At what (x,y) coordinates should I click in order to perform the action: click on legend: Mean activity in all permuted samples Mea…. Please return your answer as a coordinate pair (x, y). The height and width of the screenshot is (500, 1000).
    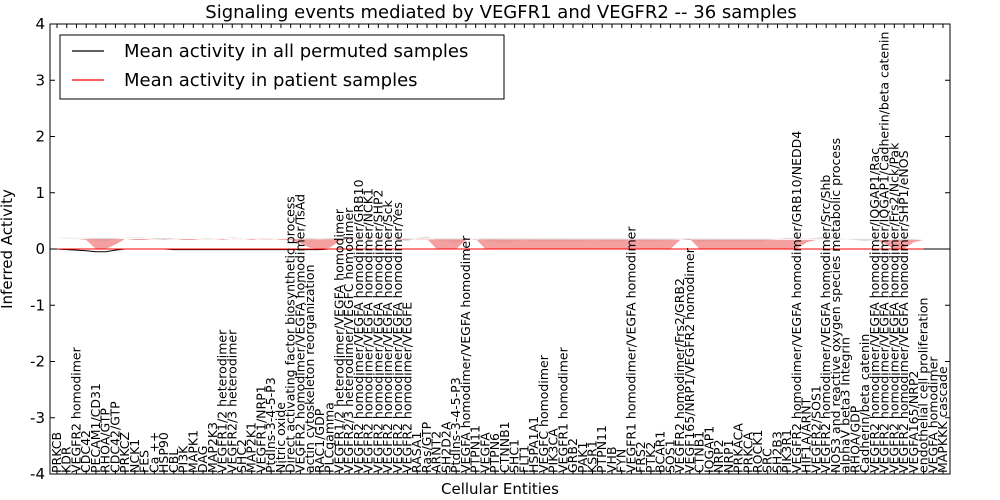
    Looking at the image, I should click on (282, 67).